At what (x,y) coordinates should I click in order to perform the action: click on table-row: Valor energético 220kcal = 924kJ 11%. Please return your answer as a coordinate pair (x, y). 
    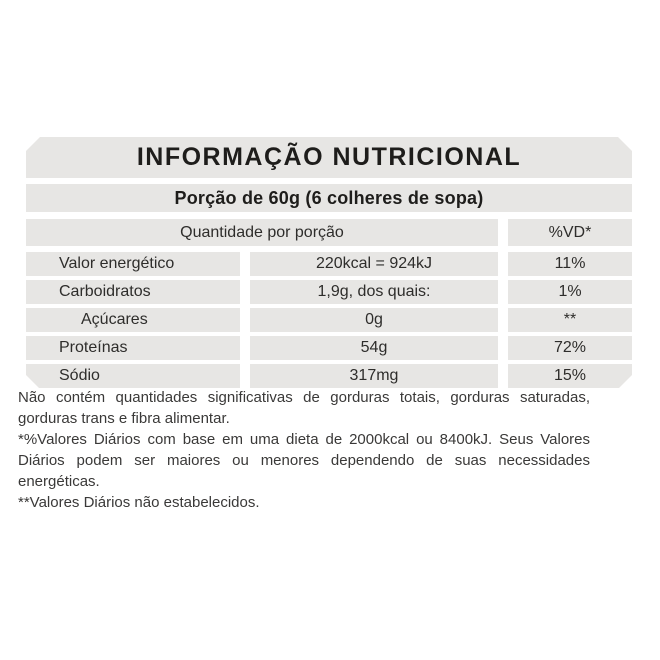
    Looking at the image, I should click on (329, 264).